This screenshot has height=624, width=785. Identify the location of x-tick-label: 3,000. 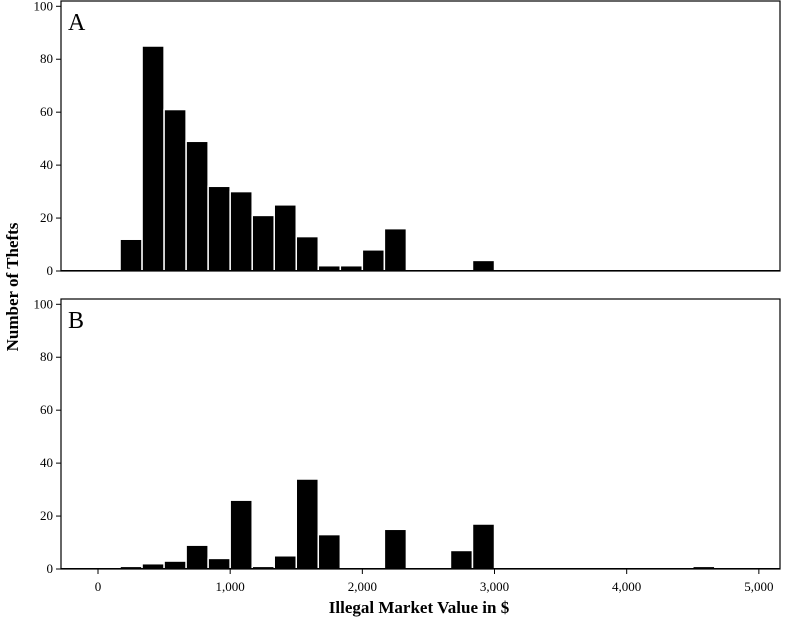
(494, 586).